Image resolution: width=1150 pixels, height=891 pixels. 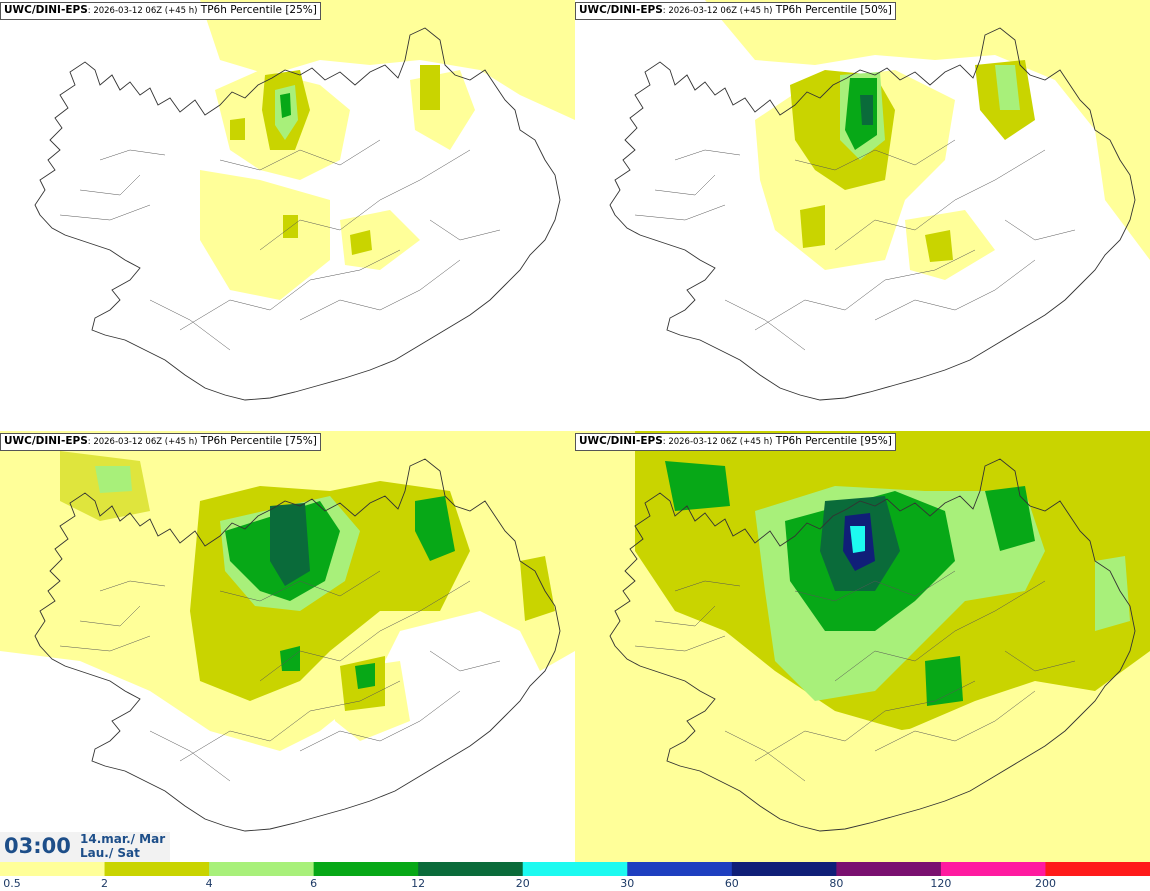 What do you see at coordinates (257, 441) in the screenshot?
I see `variable-label: TP6h Percentile [75%]` at bounding box center [257, 441].